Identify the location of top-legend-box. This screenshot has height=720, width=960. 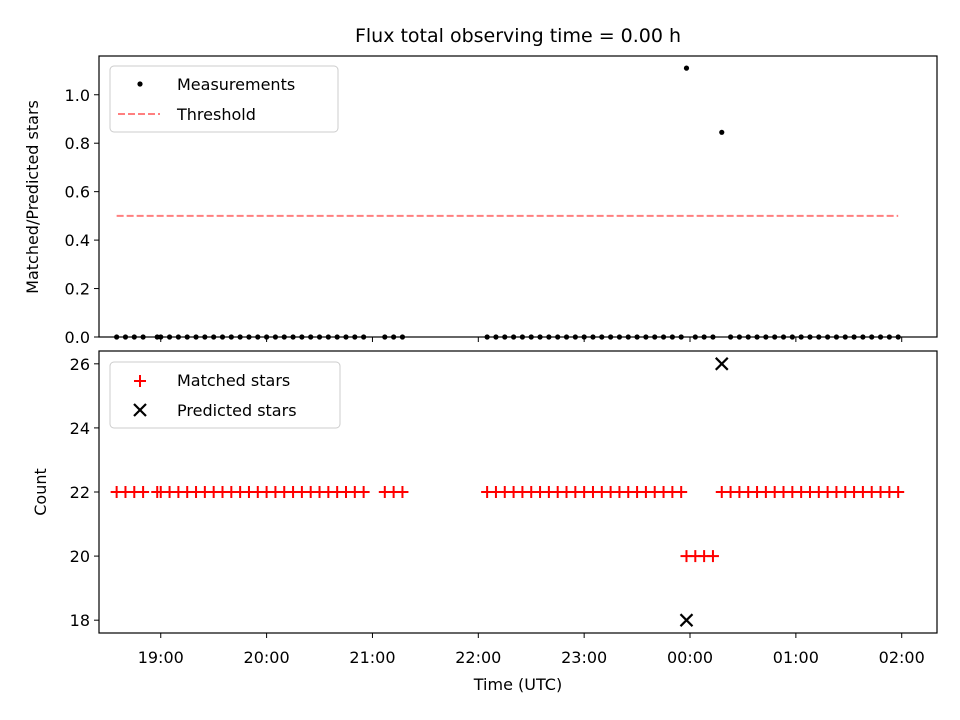
(224, 99).